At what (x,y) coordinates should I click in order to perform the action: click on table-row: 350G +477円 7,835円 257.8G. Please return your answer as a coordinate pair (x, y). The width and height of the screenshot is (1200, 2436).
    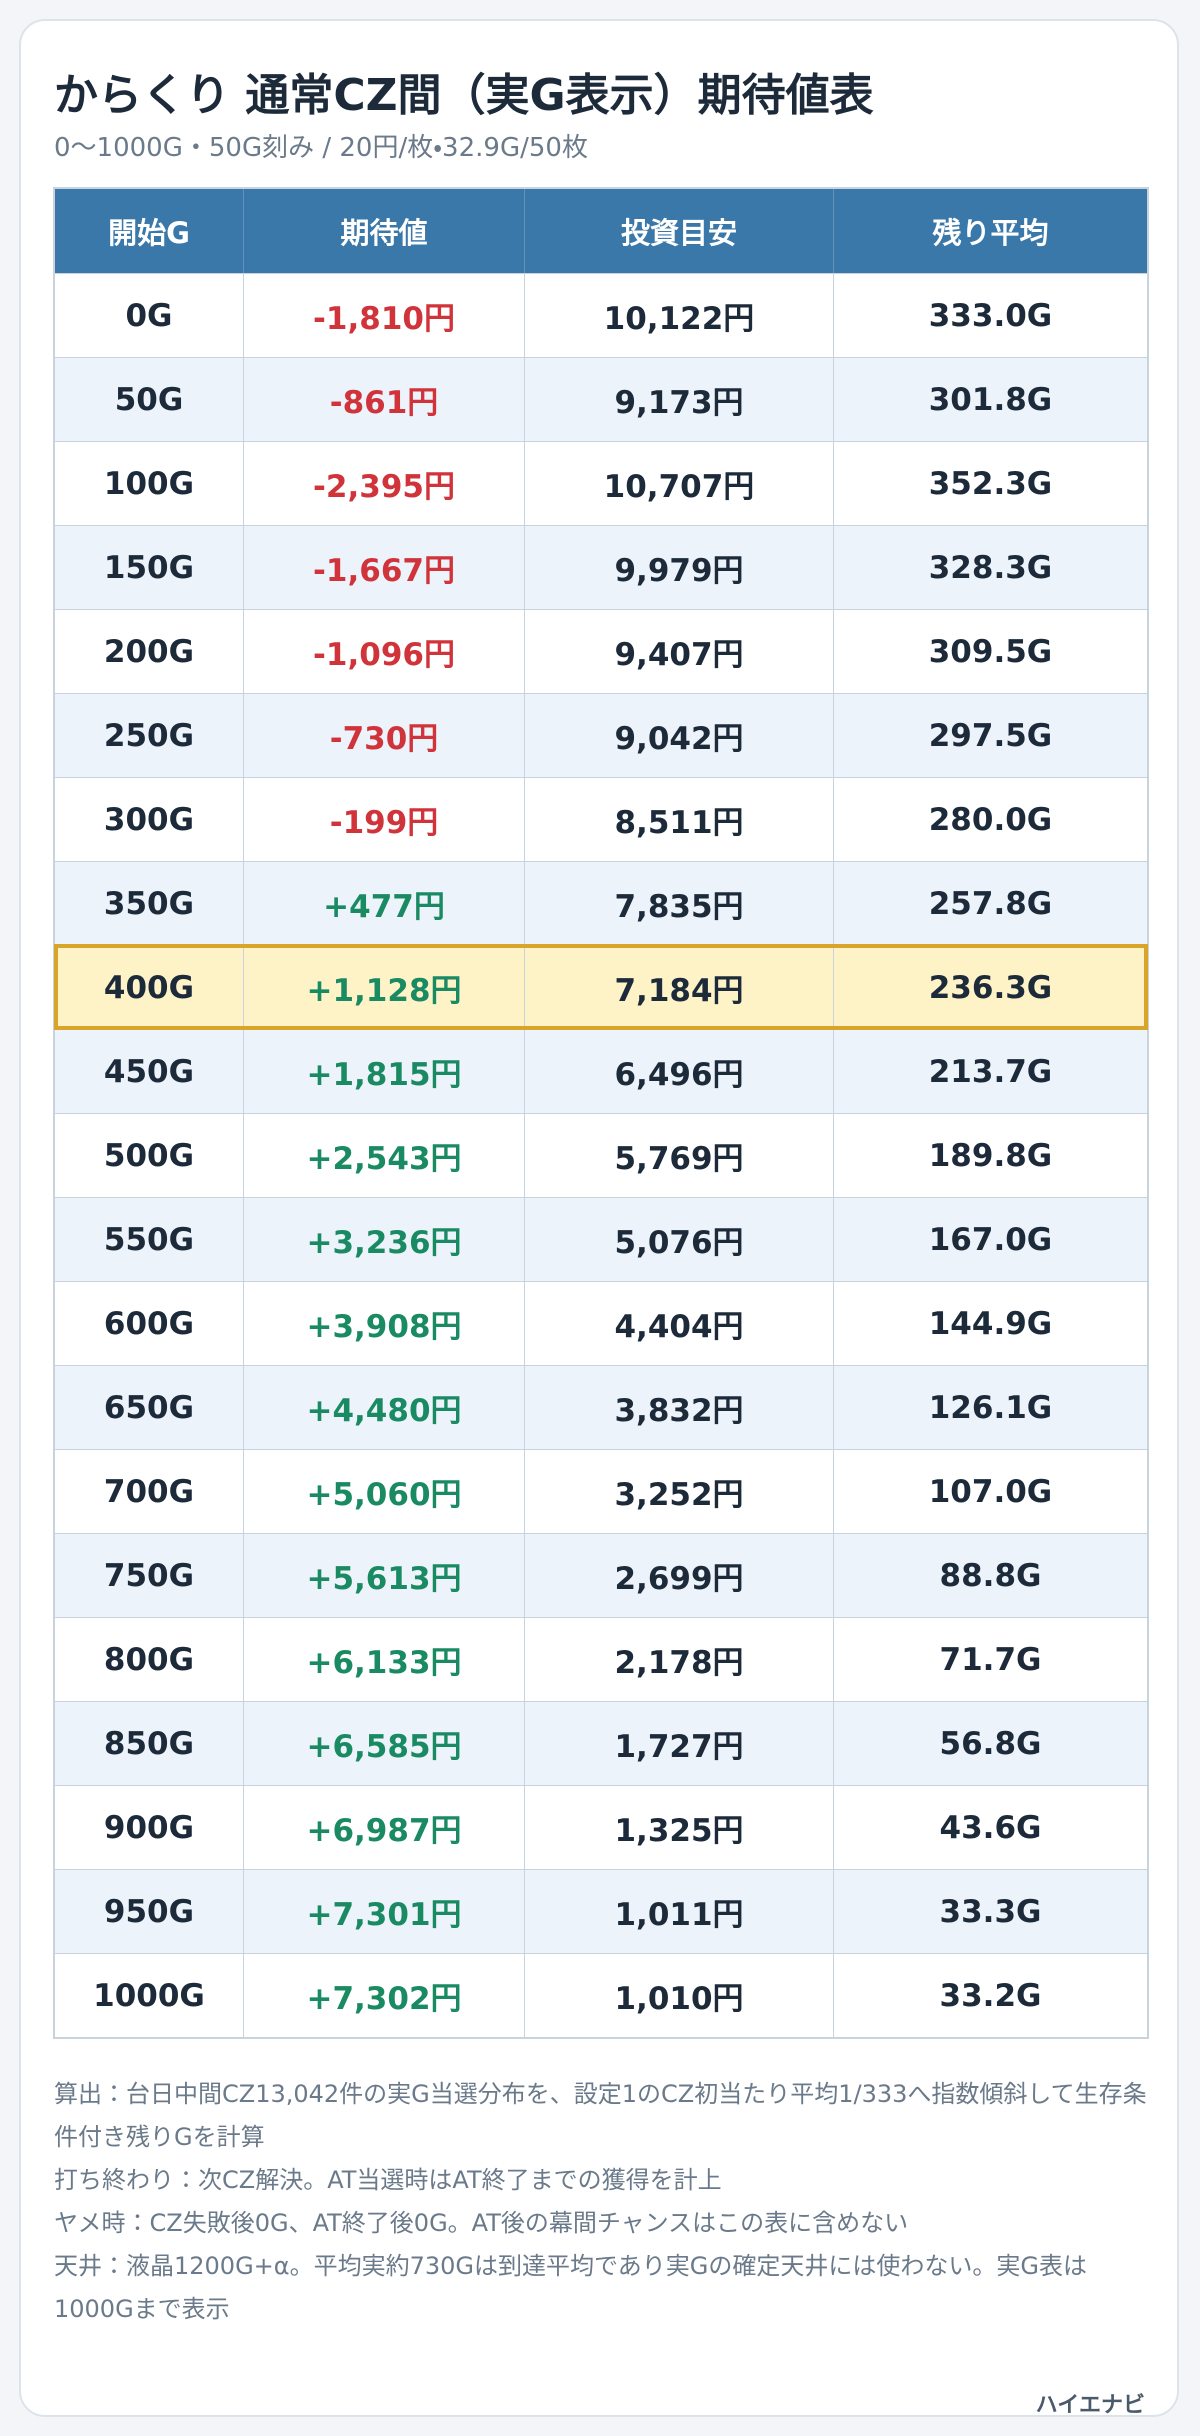
    Looking at the image, I should click on (601, 903).